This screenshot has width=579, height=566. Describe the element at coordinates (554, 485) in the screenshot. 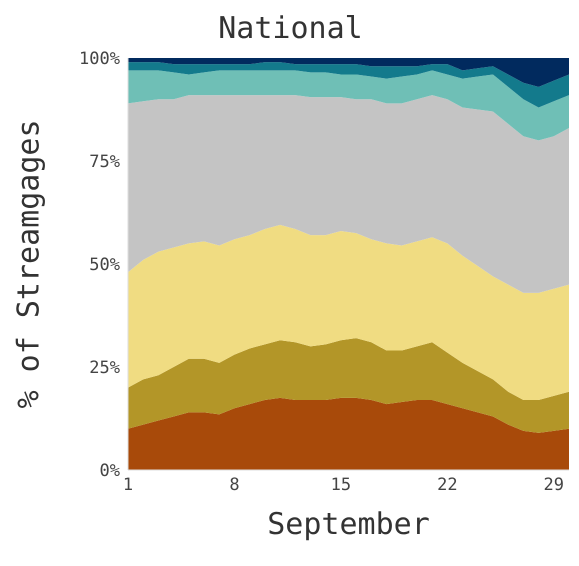

I see `x-tick-label: 29` at that location.